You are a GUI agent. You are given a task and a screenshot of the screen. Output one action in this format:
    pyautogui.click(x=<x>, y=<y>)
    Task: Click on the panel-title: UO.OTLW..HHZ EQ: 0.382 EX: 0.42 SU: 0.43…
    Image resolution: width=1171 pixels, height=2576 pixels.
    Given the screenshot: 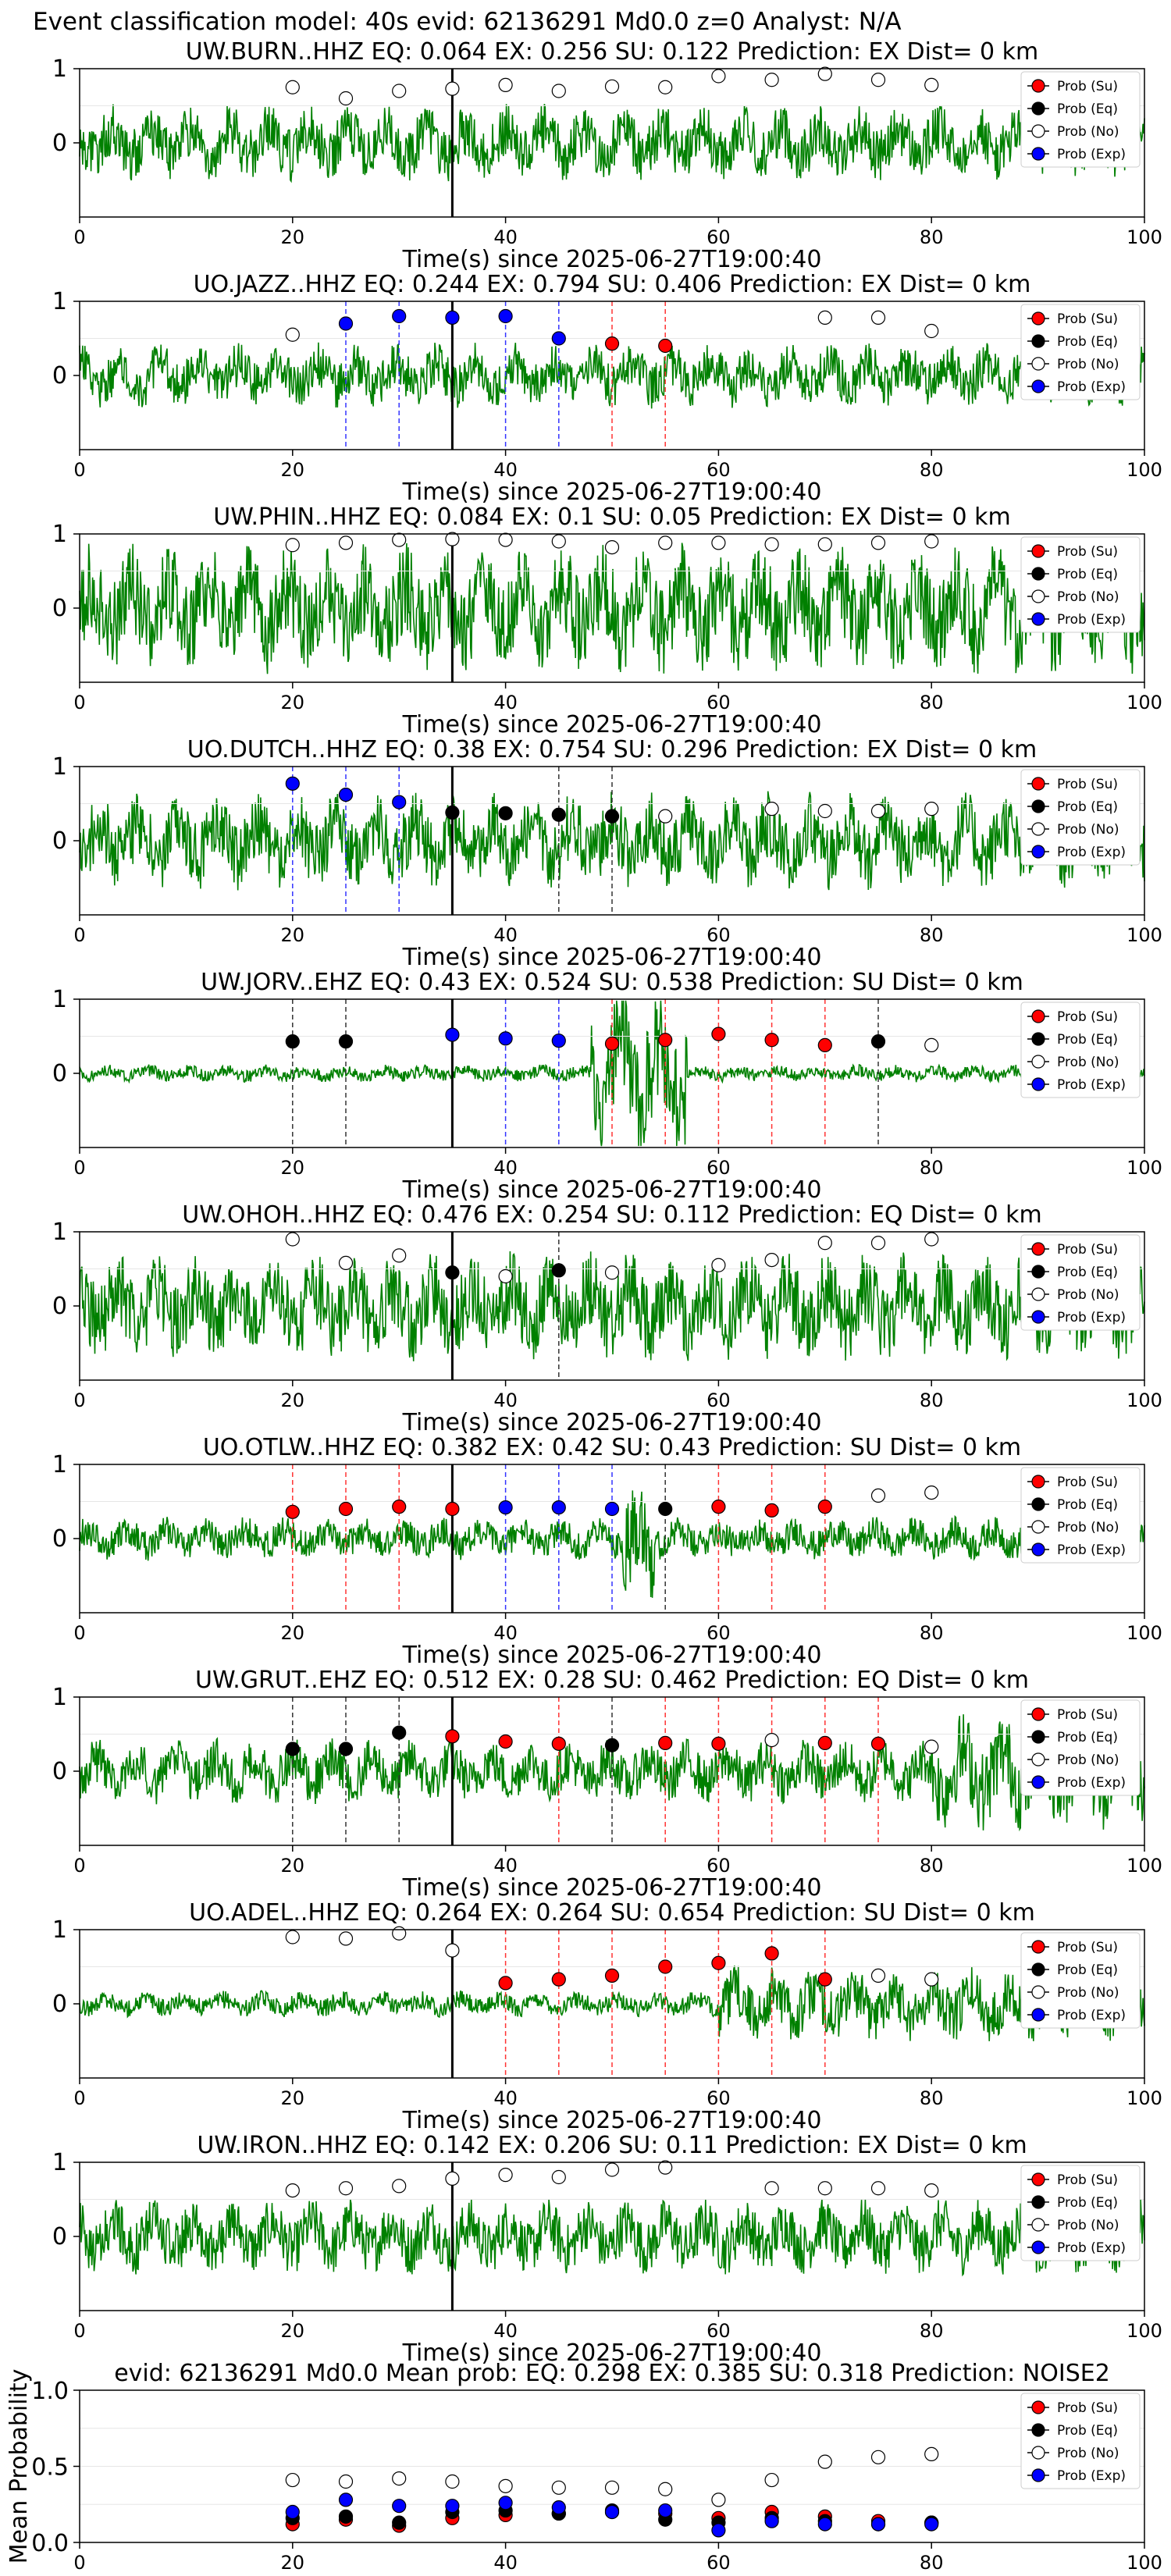 What is the action you would take?
    pyautogui.click(x=612, y=1447)
    